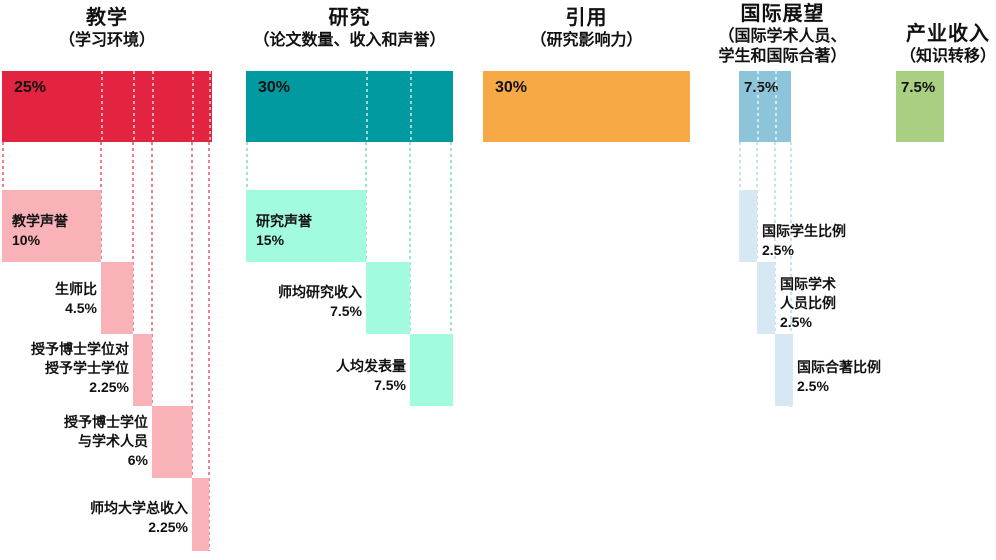 Image resolution: width=996 pixels, height=560 pixels. What do you see at coordinates (586, 106) in the screenshot?
I see `citations-weight-block: 30%` at bounding box center [586, 106].